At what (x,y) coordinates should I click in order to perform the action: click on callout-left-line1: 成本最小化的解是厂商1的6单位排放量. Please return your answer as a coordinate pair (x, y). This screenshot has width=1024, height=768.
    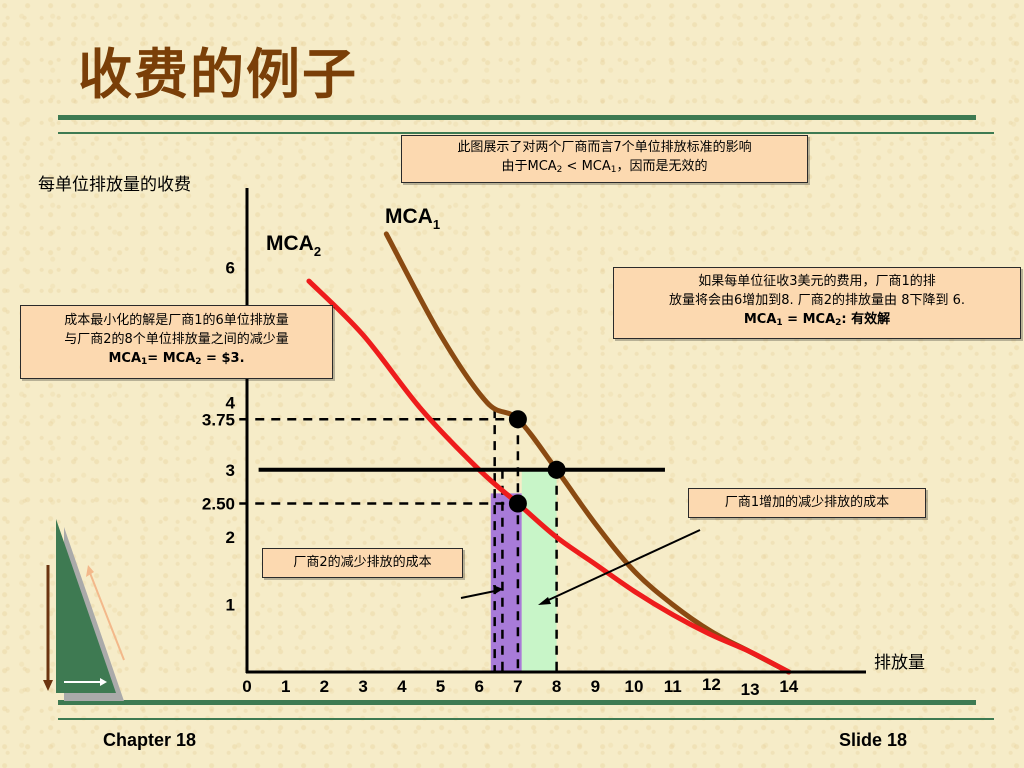
    Looking at the image, I should click on (176, 320).